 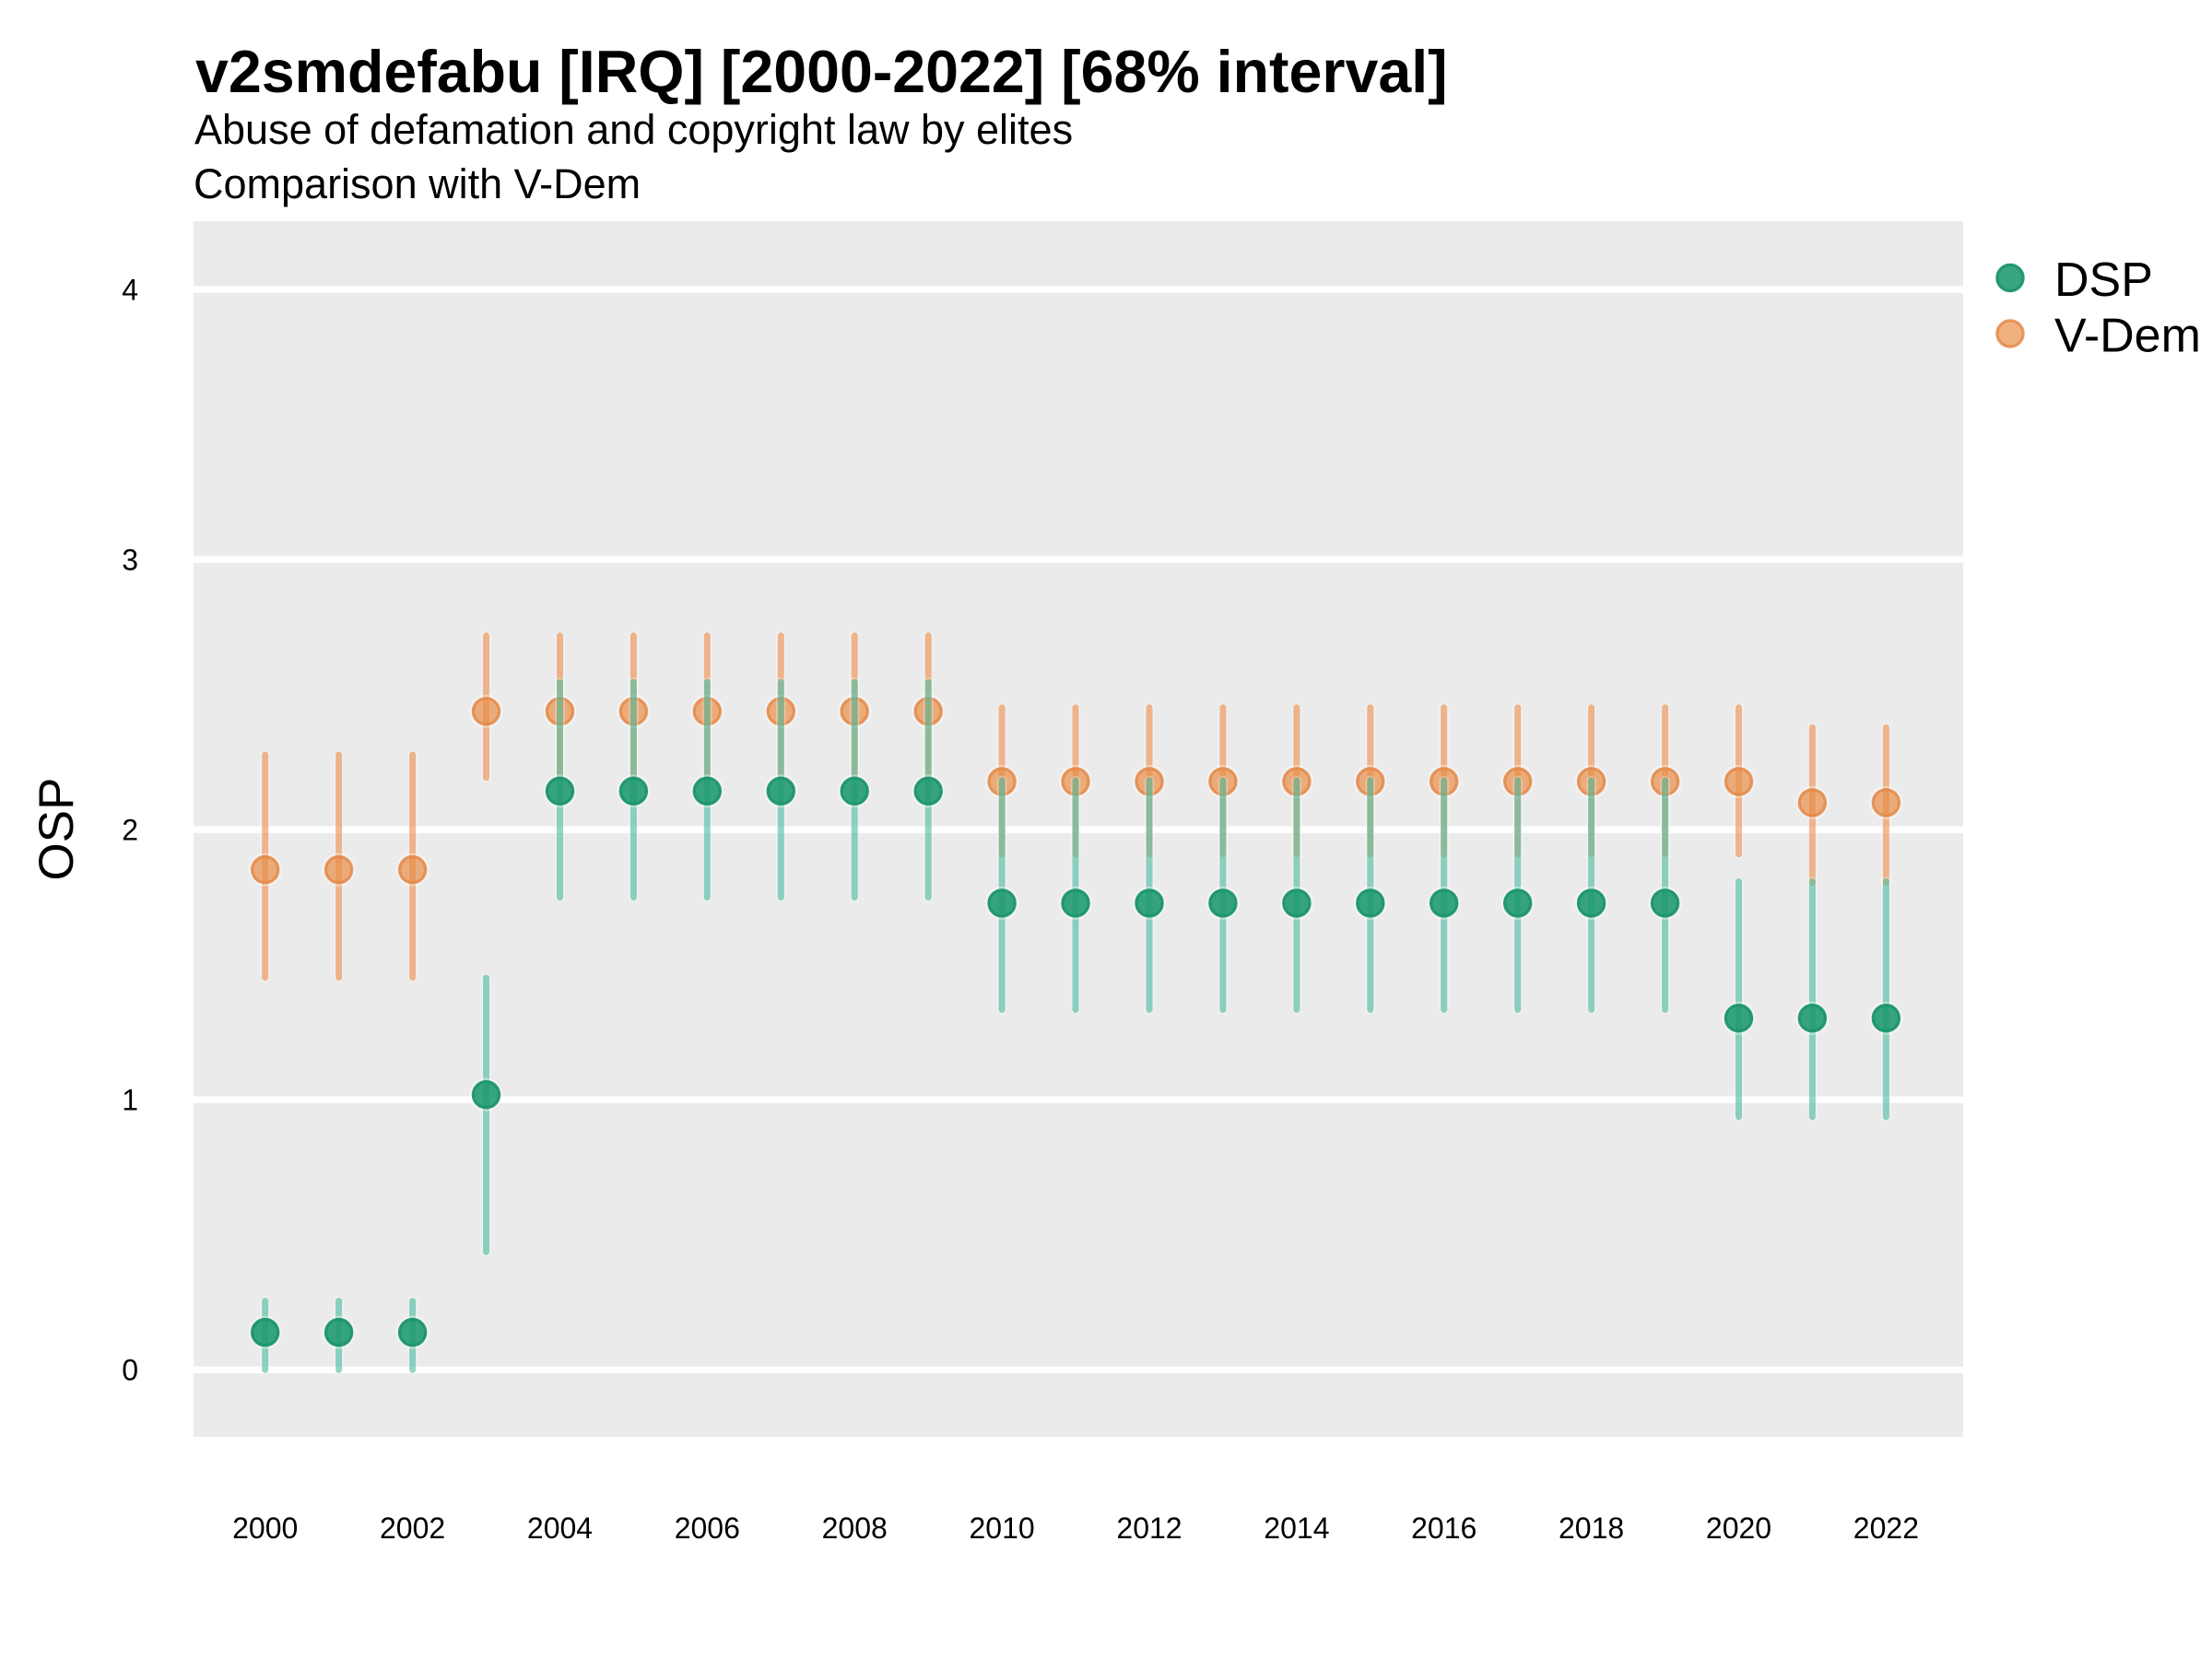 I want to click on svg-text: 2012, so click(x=1149, y=1528).